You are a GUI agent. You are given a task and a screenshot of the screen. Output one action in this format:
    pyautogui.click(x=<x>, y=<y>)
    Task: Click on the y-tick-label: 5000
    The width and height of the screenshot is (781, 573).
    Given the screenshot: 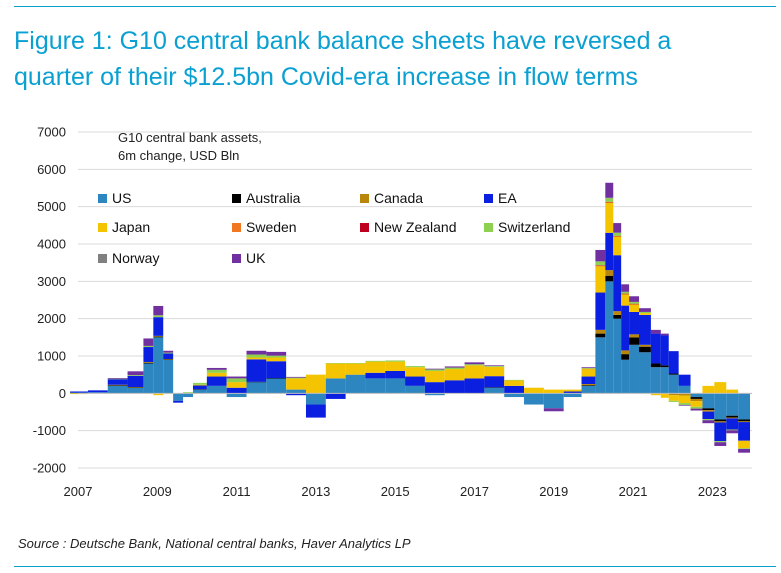 What is the action you would take?
    pyautogui.click(x=51, y=206)
    